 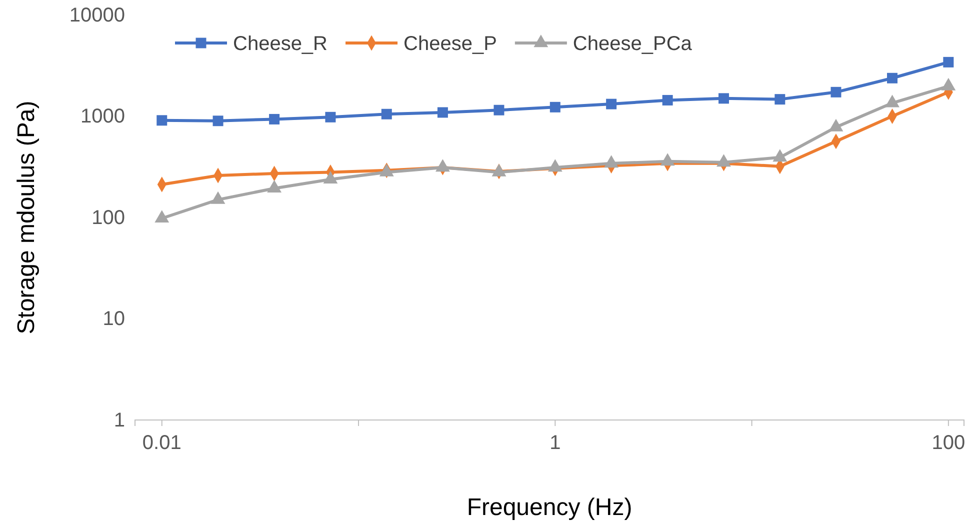 I want to click on x-axis-title: Frequency (Hz), so click(x=549, y=507).